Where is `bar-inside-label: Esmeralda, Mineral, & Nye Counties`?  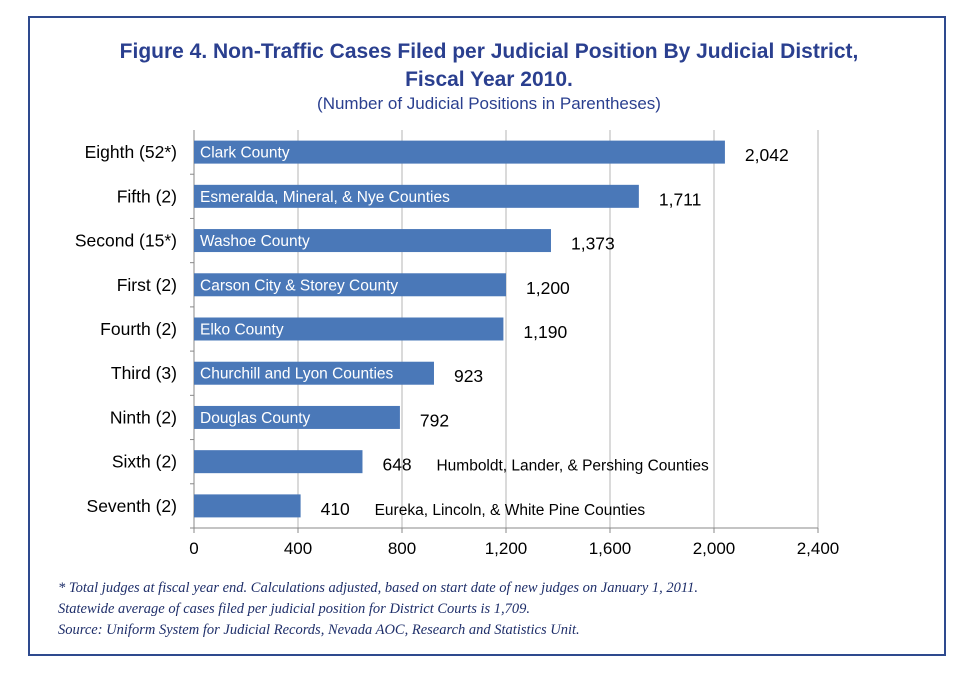
bar-inside-label: Esmeralda, Mineral, & Nye Counties is located at coordinates (325, 197).